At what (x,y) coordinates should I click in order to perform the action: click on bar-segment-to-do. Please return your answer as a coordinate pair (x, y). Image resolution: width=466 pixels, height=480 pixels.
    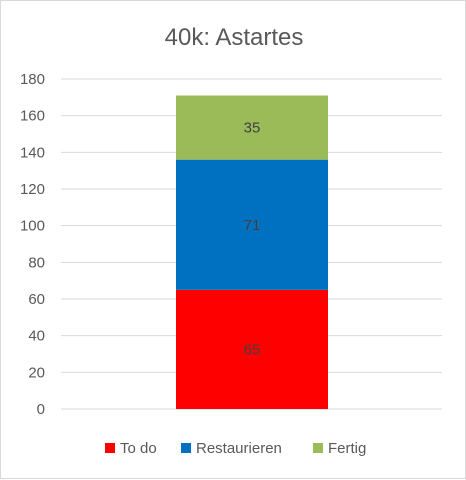
    Looking at the image, I should click on (252, 349).